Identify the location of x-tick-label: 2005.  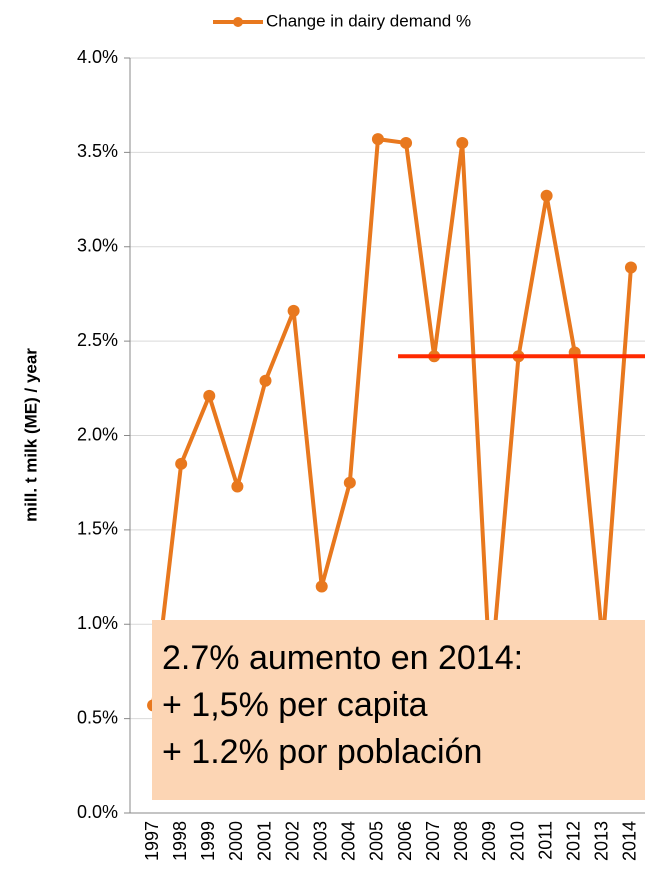
(377, 841).